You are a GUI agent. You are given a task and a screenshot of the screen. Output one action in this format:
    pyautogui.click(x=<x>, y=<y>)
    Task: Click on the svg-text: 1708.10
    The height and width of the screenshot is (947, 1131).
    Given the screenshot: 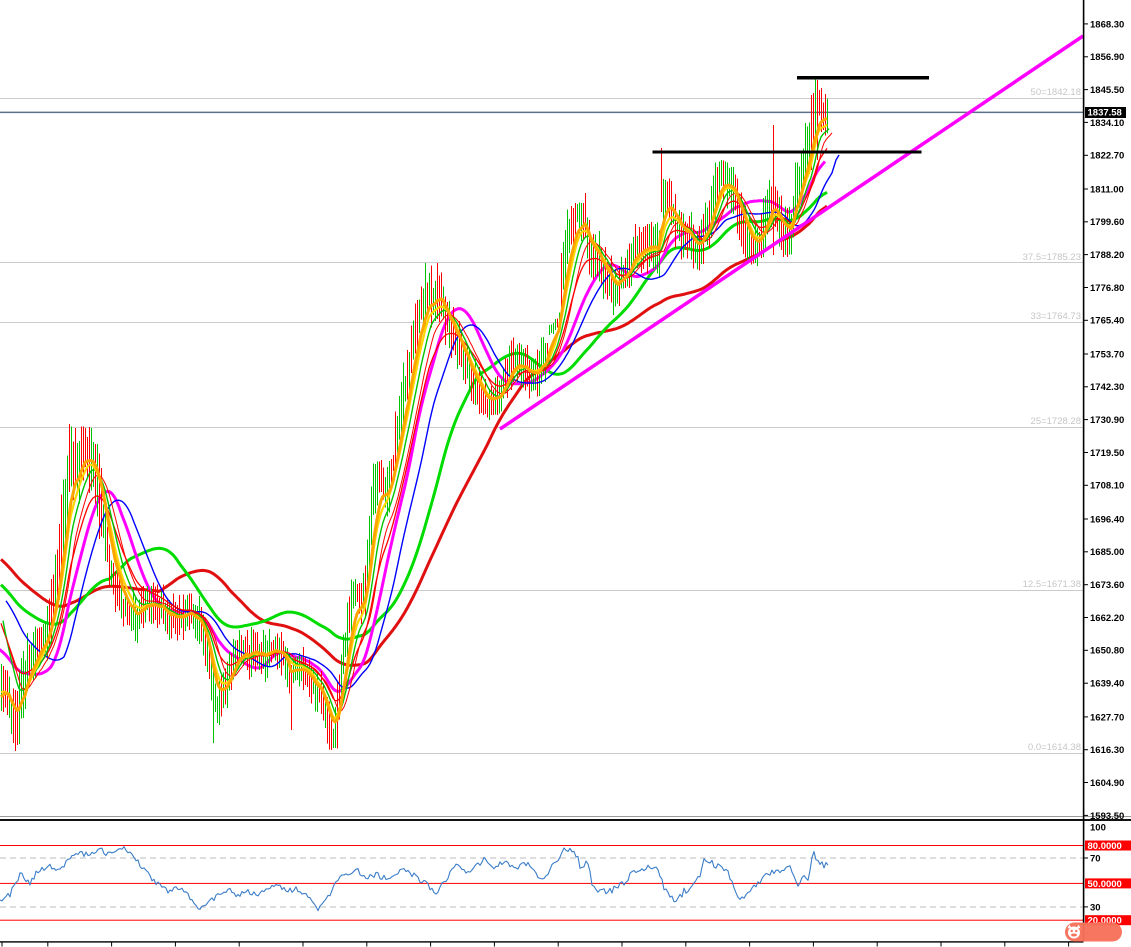 What is the action you would take?
    pyautogui.click(x=1107, y=486)
    